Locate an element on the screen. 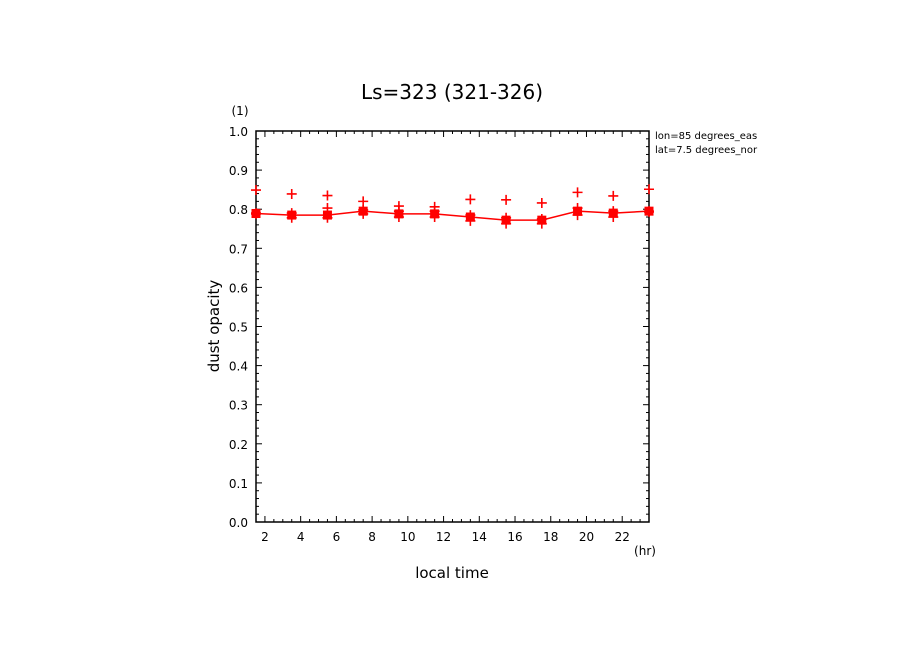 This screenshot has width=904, height=654. mean-opacity-line is located at coordinates (452, 215).